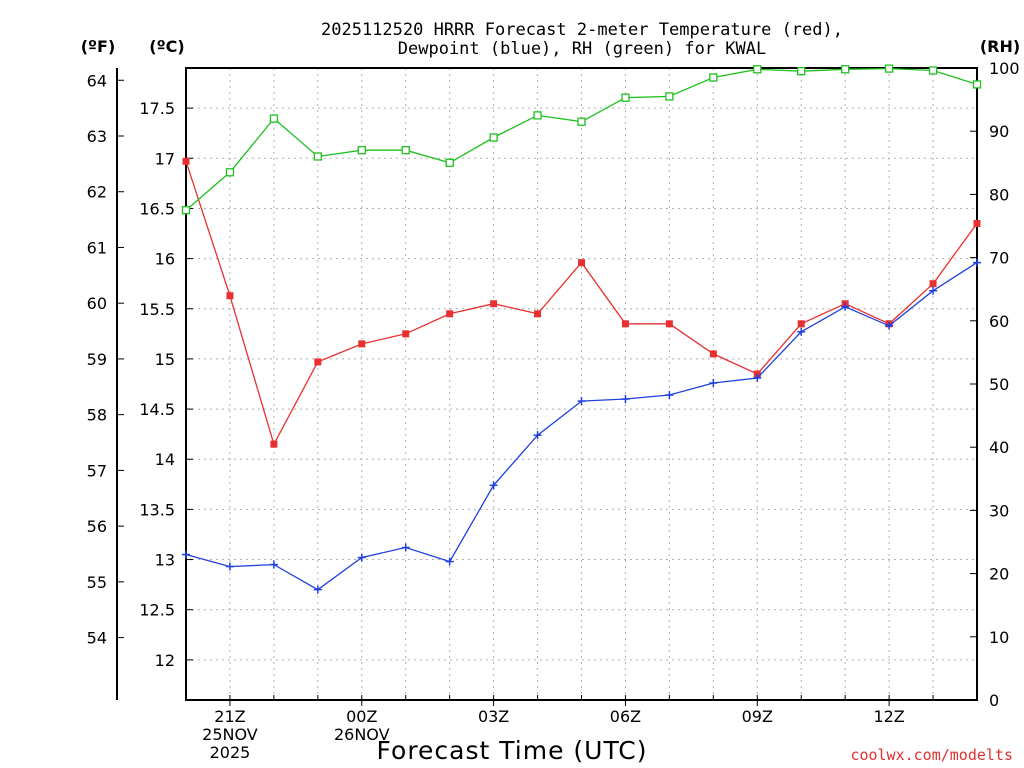 This screenshot has height=768, width=1024. Describe the element at coordinates (361, 716) in the screenshot. I see `x-tick-label: 00Z` at that location.